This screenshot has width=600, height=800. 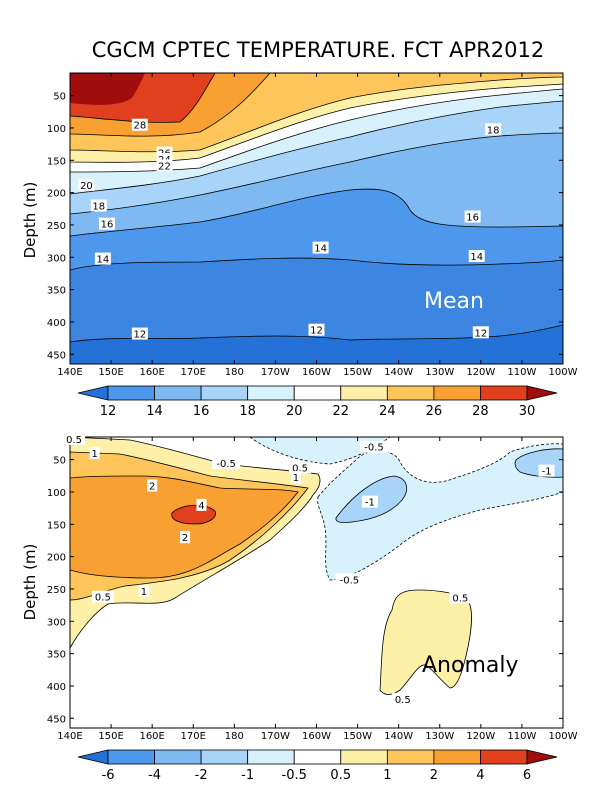 I want to click on x-tick-label: 130W, so click(x=439, y=736).